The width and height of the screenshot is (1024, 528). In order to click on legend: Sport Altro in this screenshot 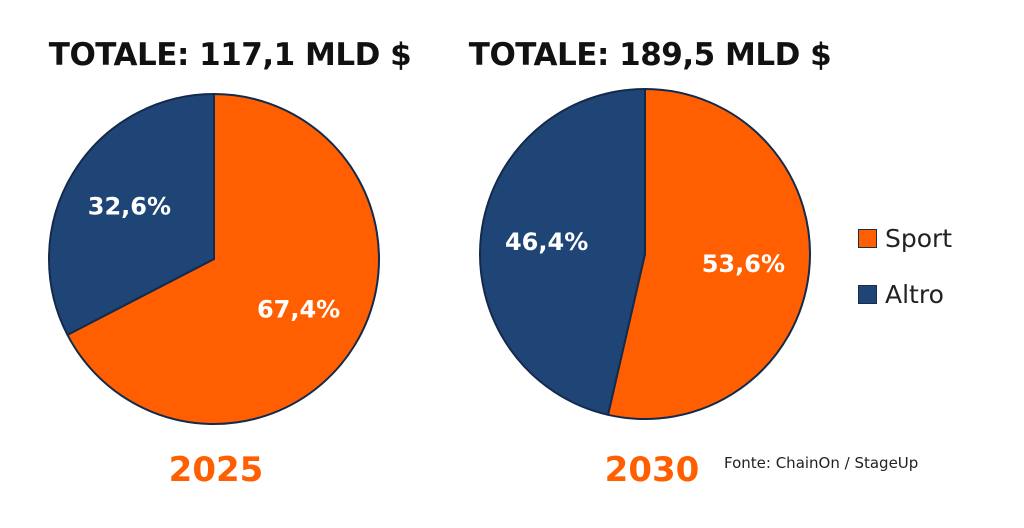, I will do `click(905, 276)`.